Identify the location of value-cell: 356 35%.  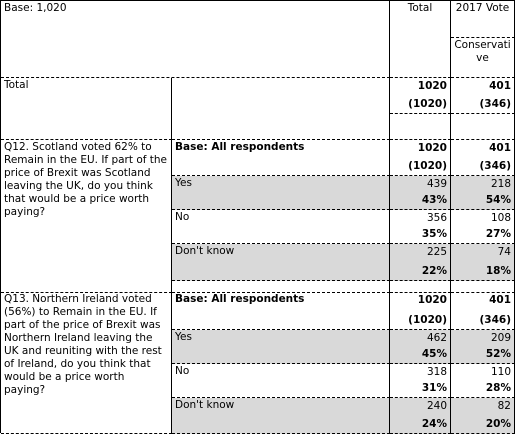
(420, 227).